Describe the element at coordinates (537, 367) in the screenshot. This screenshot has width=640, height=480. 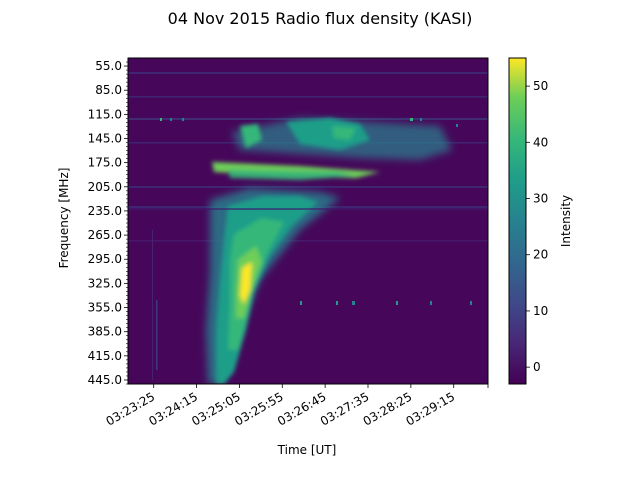
I see `colorbar-tick-label: 0` at that location.